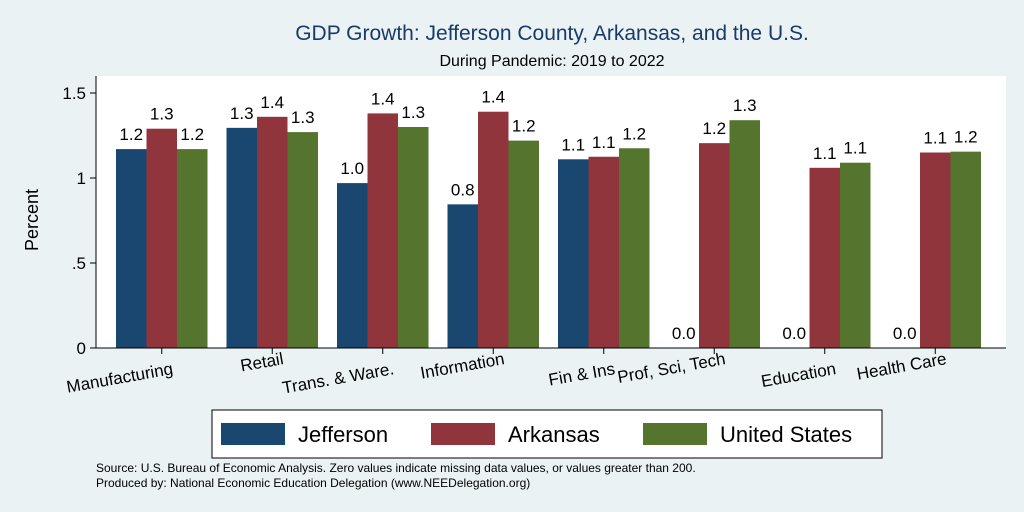  What do you see at coordinates (272, 102) in the screenshot?
I see `data-label-arkansas-retail: 1.4` at bounding box center [272, 102].